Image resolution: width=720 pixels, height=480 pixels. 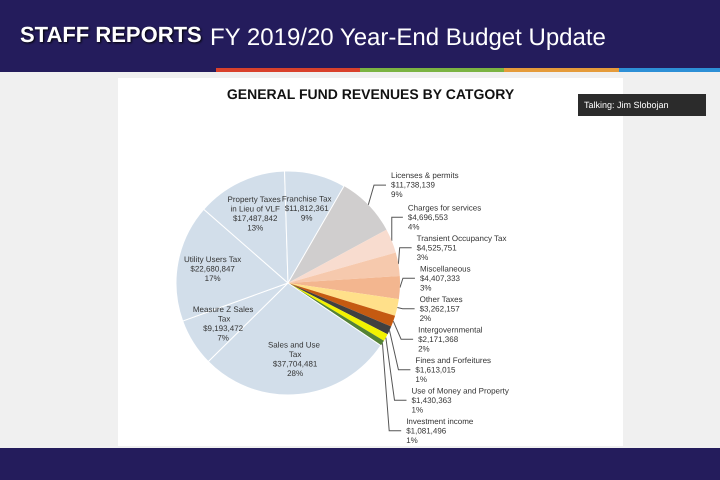 I want to click on data-label: $1,613,015 1%, so click(x=435, y=374).